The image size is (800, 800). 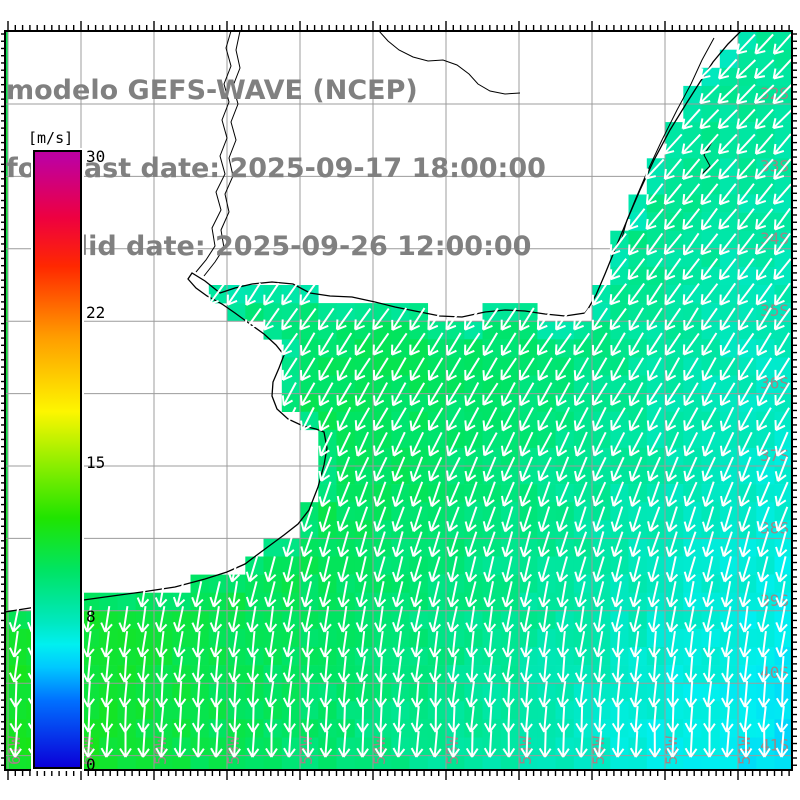 What do you see at coordinates (452, 750) in the screenshot?
I see `lon-label: 55W` at bounding box center [452, 750].